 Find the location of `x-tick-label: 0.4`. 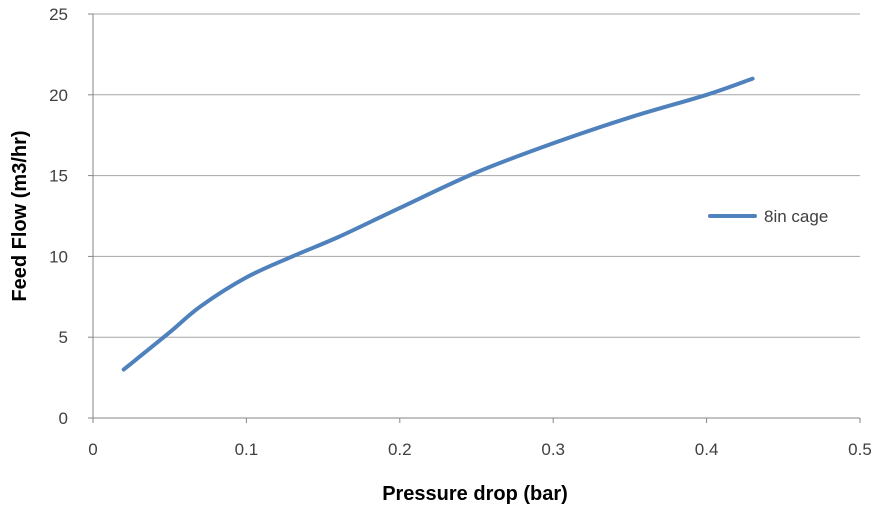

x-tick-label: 0.4 is located at coordinates (707, 449).